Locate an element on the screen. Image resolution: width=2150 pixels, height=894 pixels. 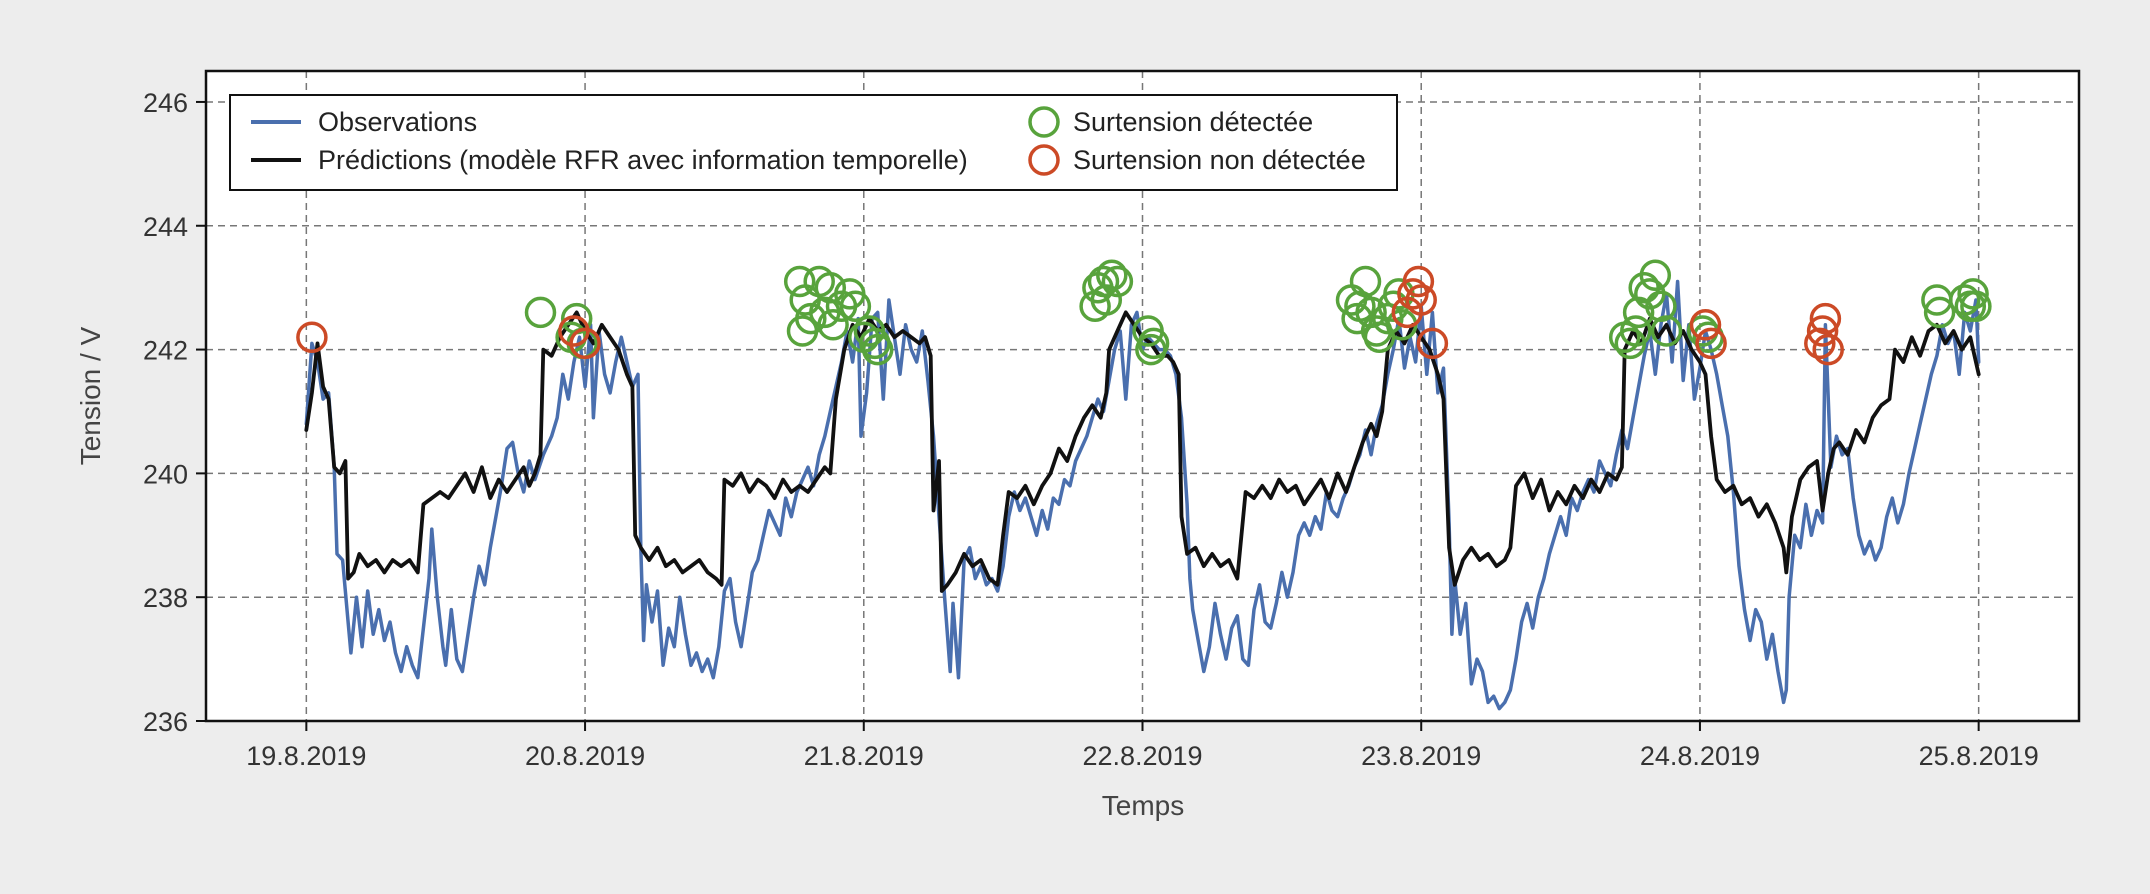
y-tick-labels: 236 238 240 242 244 246 is located at coordinates (165, 412).